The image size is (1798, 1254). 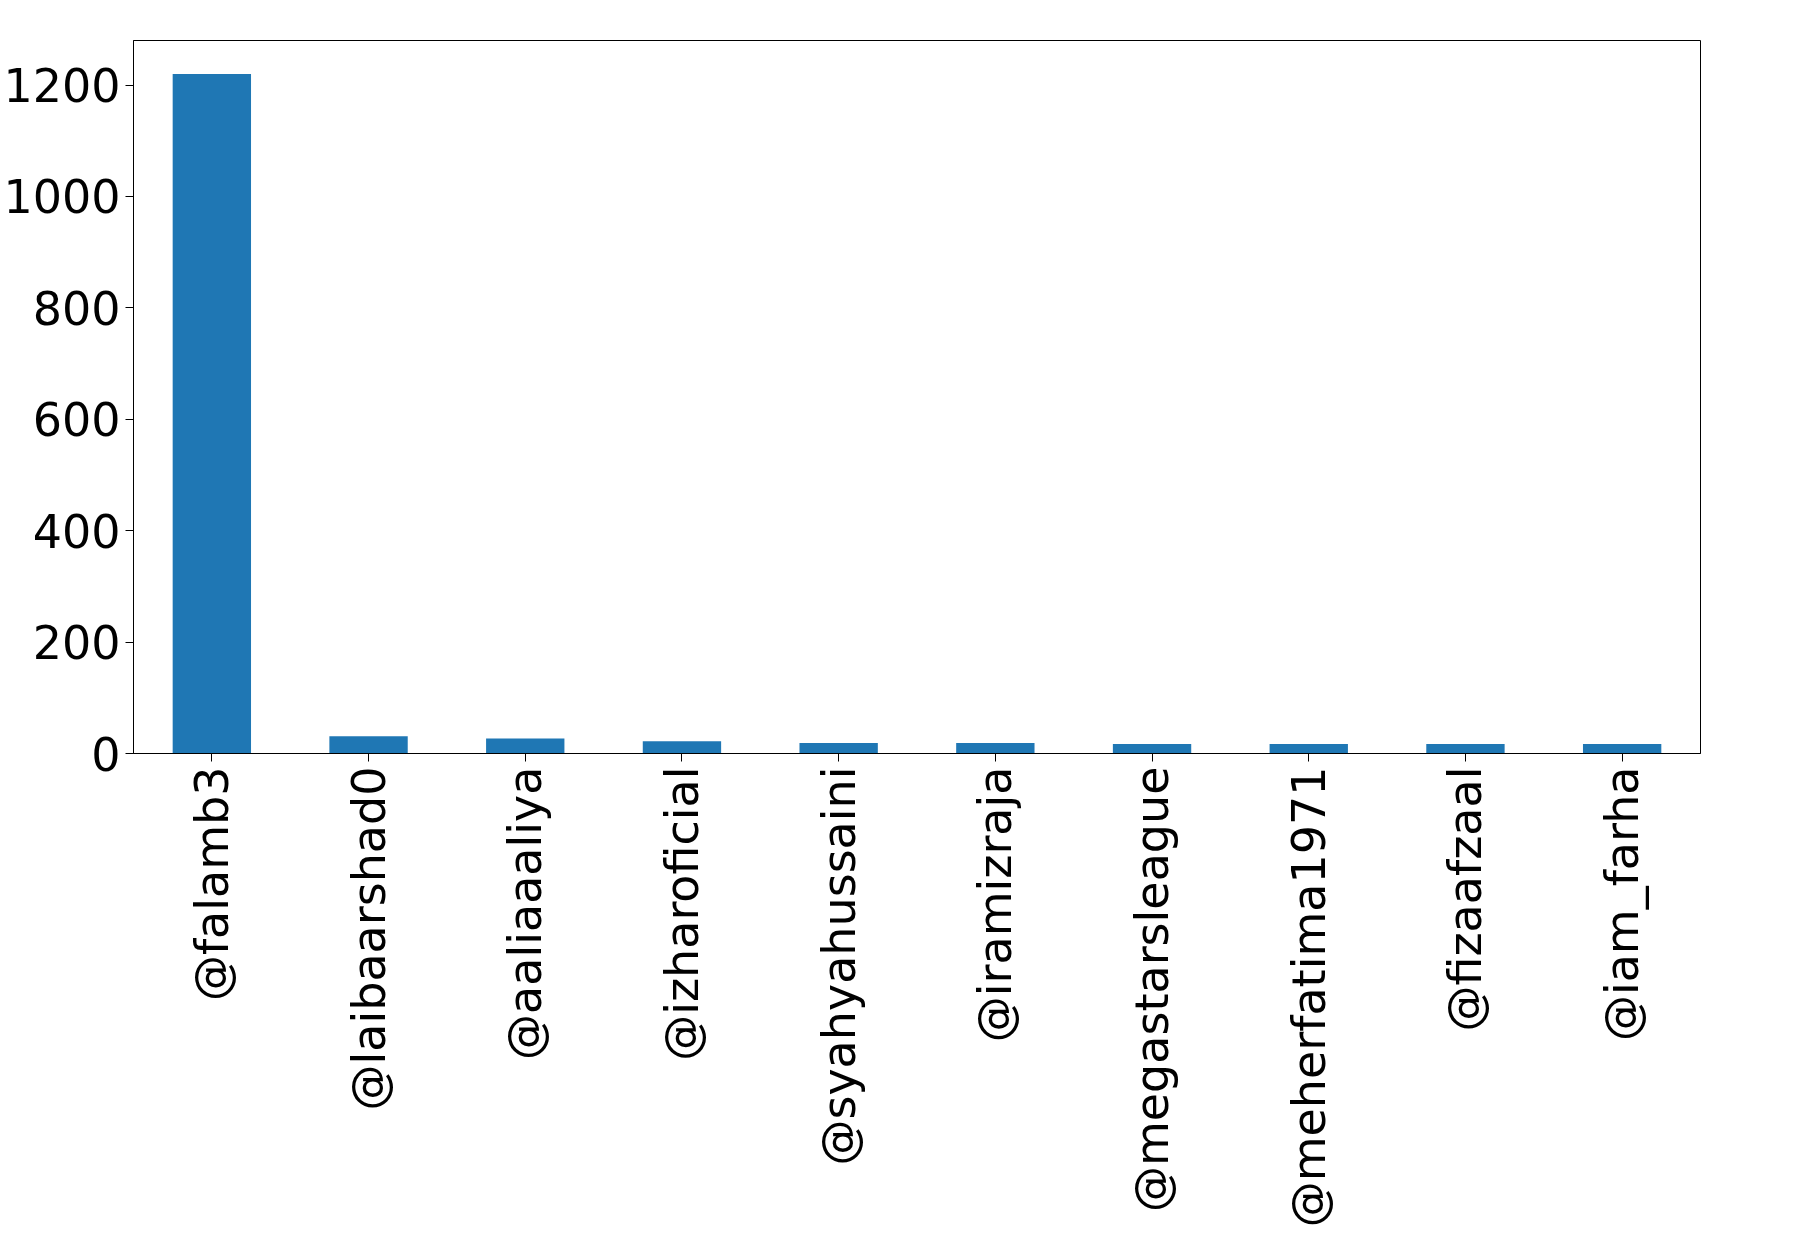 I want to click on x-tick-label: @syahyahussaini, so click(x=838, y=966).